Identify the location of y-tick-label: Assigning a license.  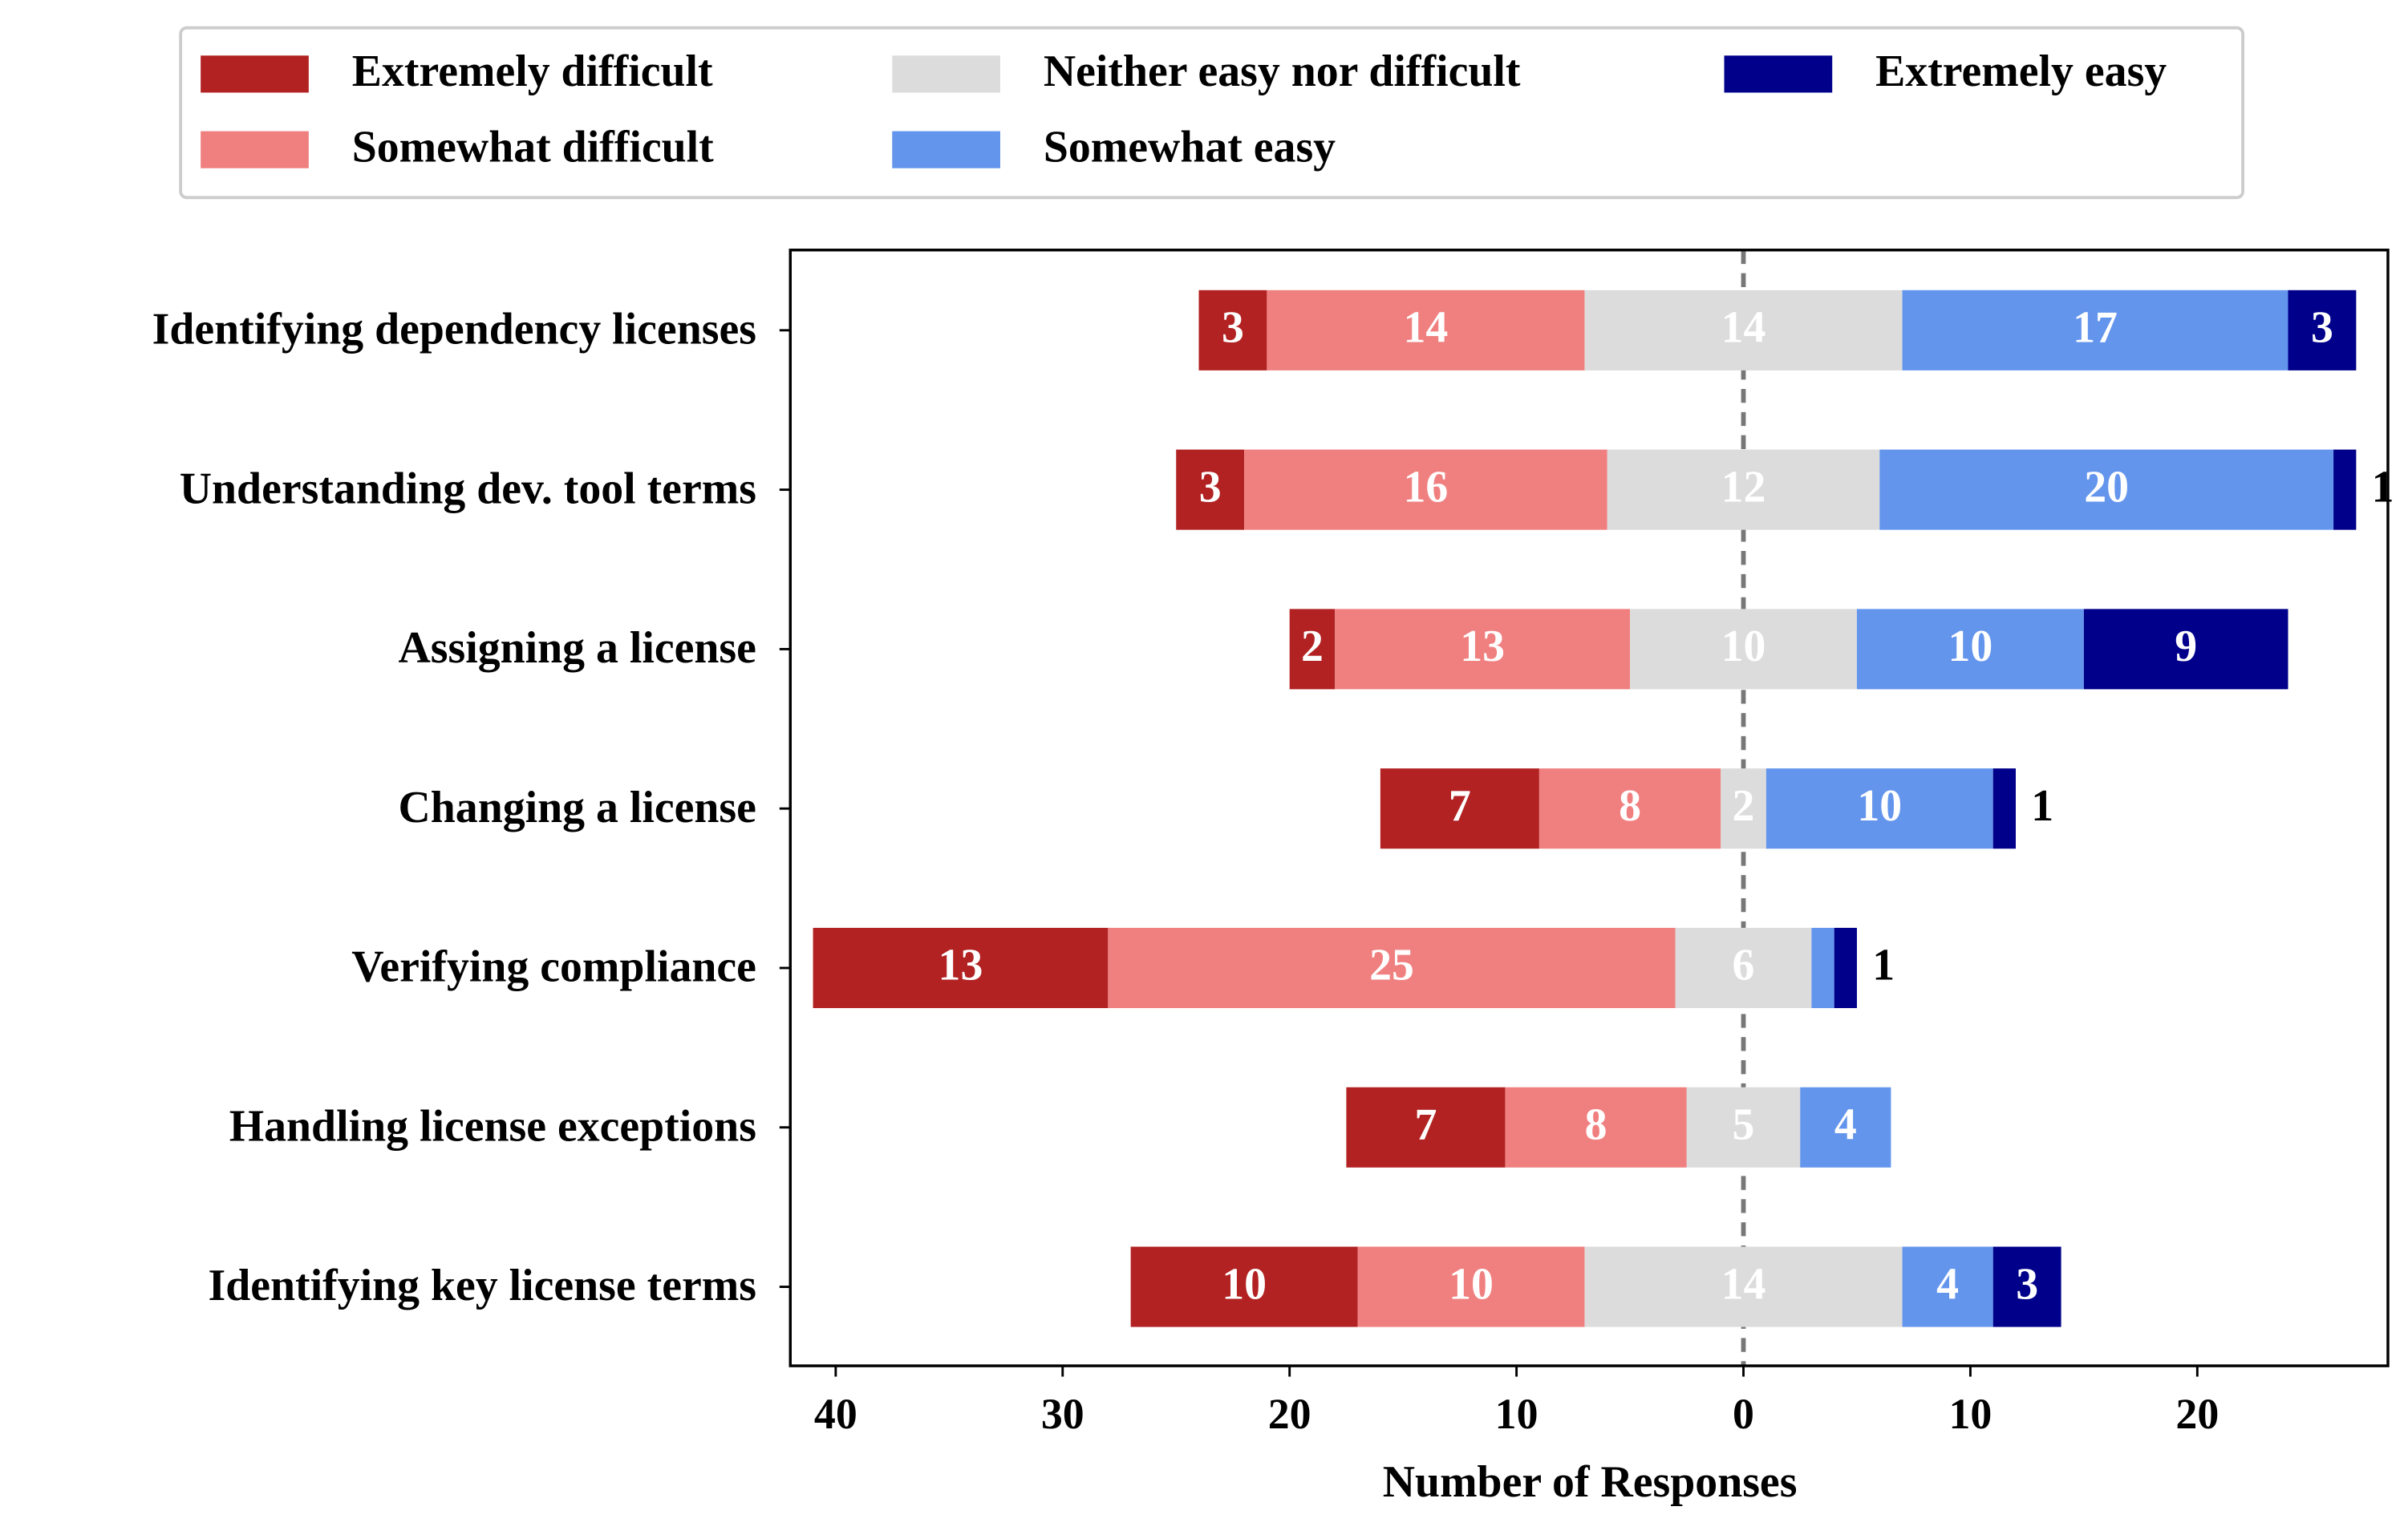
(577, 648).